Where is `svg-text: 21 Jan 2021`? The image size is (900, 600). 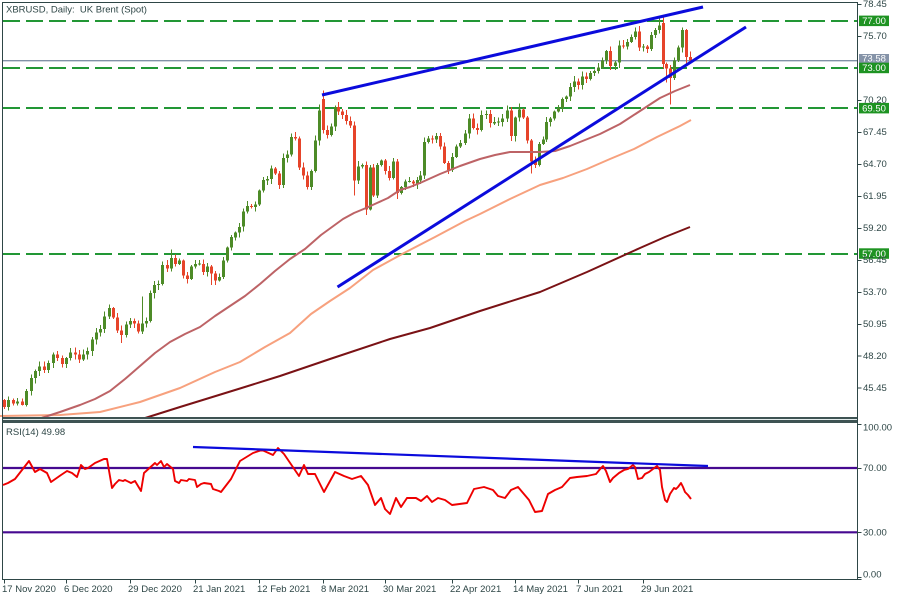
svg-text: 21 Jan 2021 is located at coordinates (219, 589).